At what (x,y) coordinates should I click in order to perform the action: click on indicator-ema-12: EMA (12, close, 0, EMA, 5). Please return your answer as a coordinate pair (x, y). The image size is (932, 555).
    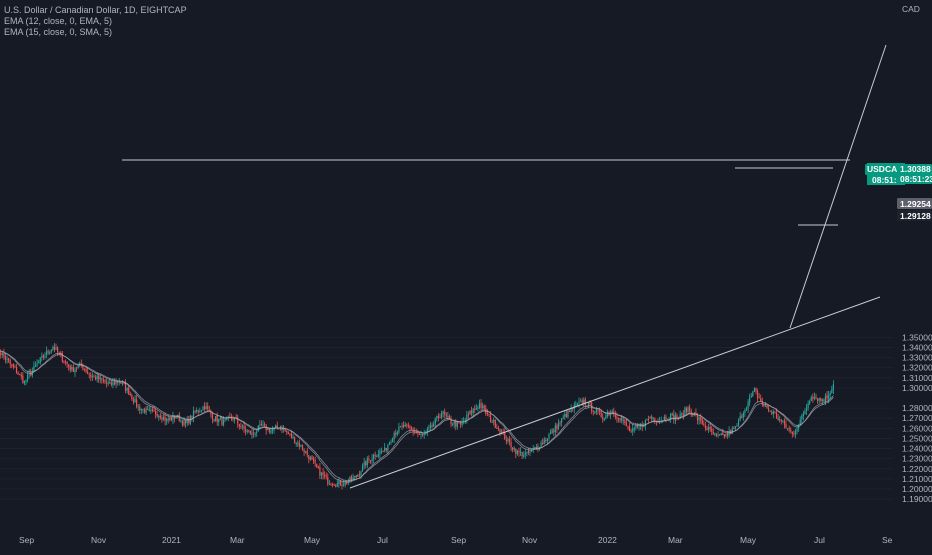
    Looking at the image, I should click on (58, 21).